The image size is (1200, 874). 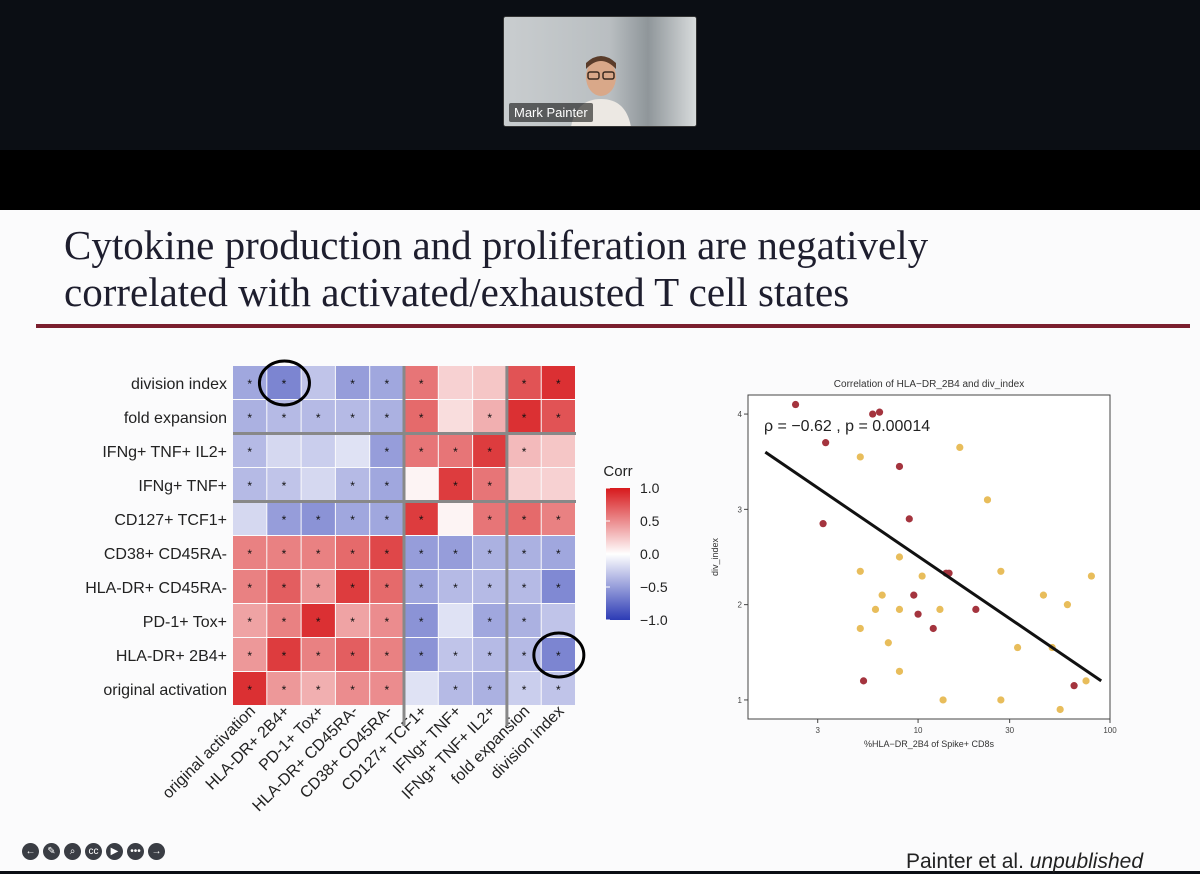 I want to click on plot-frame, so click(x=929, y=557).